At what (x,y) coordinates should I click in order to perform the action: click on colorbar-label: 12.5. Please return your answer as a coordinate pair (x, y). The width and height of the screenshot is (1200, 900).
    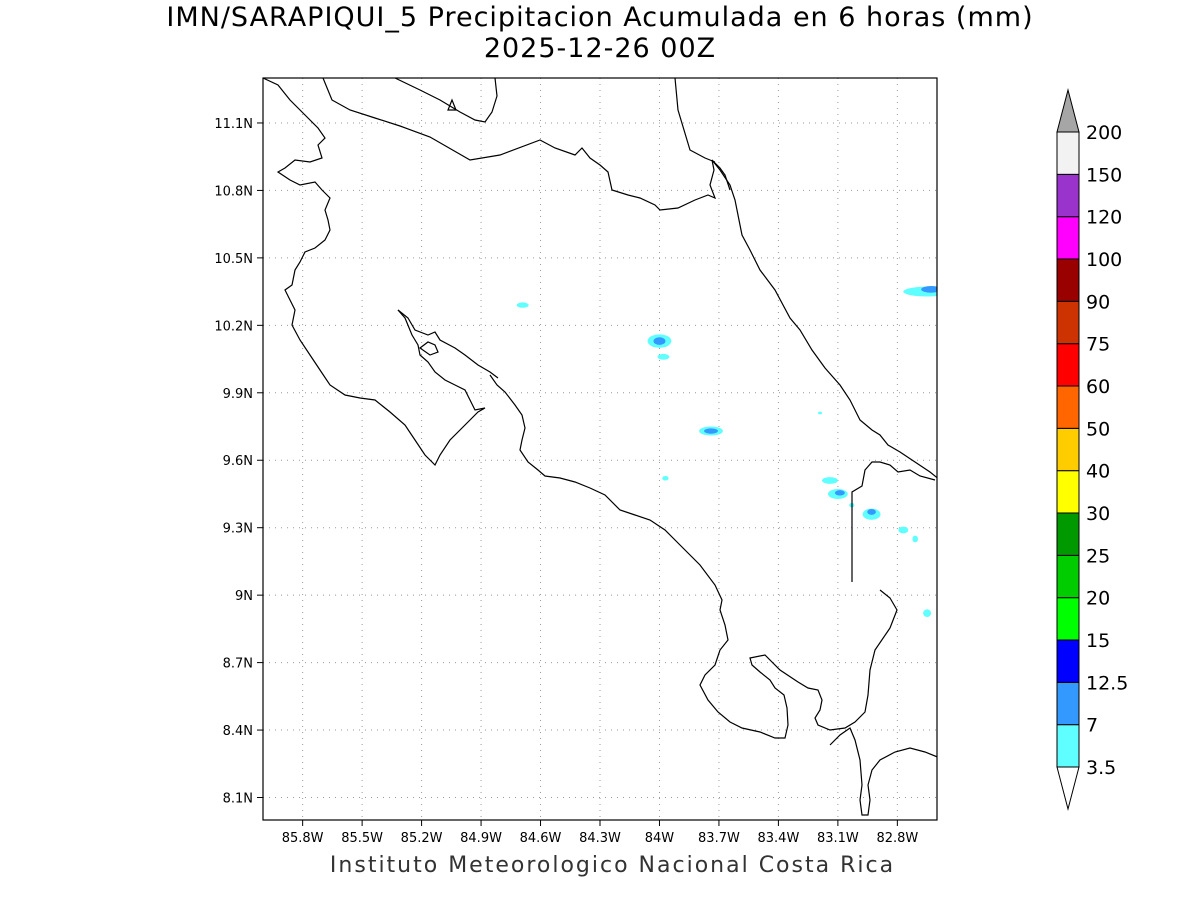
    Looking at the image, I should click on (1107, 683).